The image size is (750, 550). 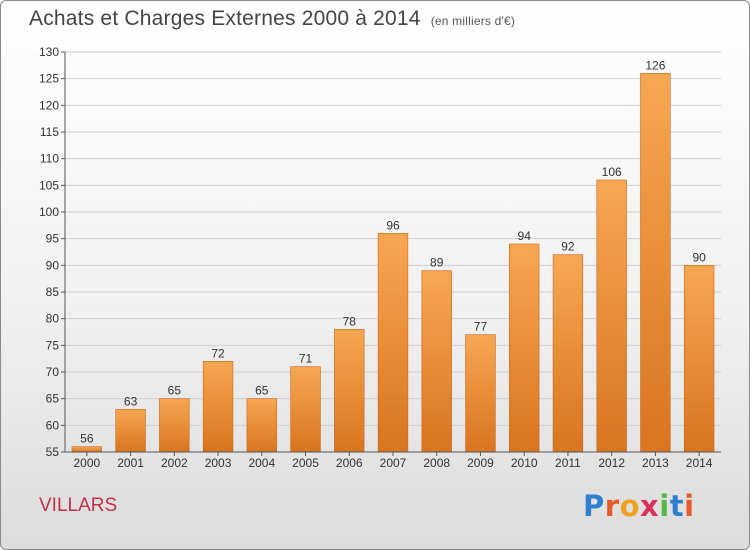 I want to click on value-label-2004: 65, so click(x=262, y=391).